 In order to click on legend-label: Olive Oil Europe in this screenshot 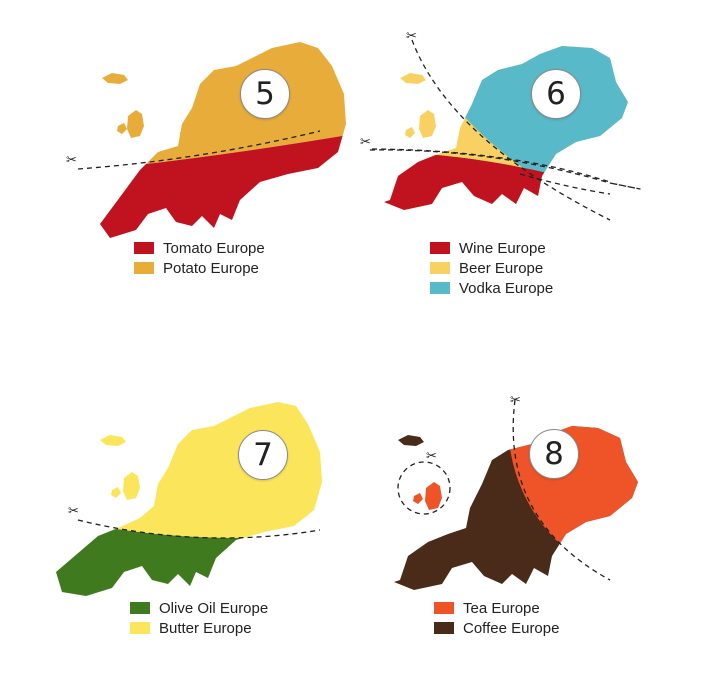, I will do `click(214, 608)`.